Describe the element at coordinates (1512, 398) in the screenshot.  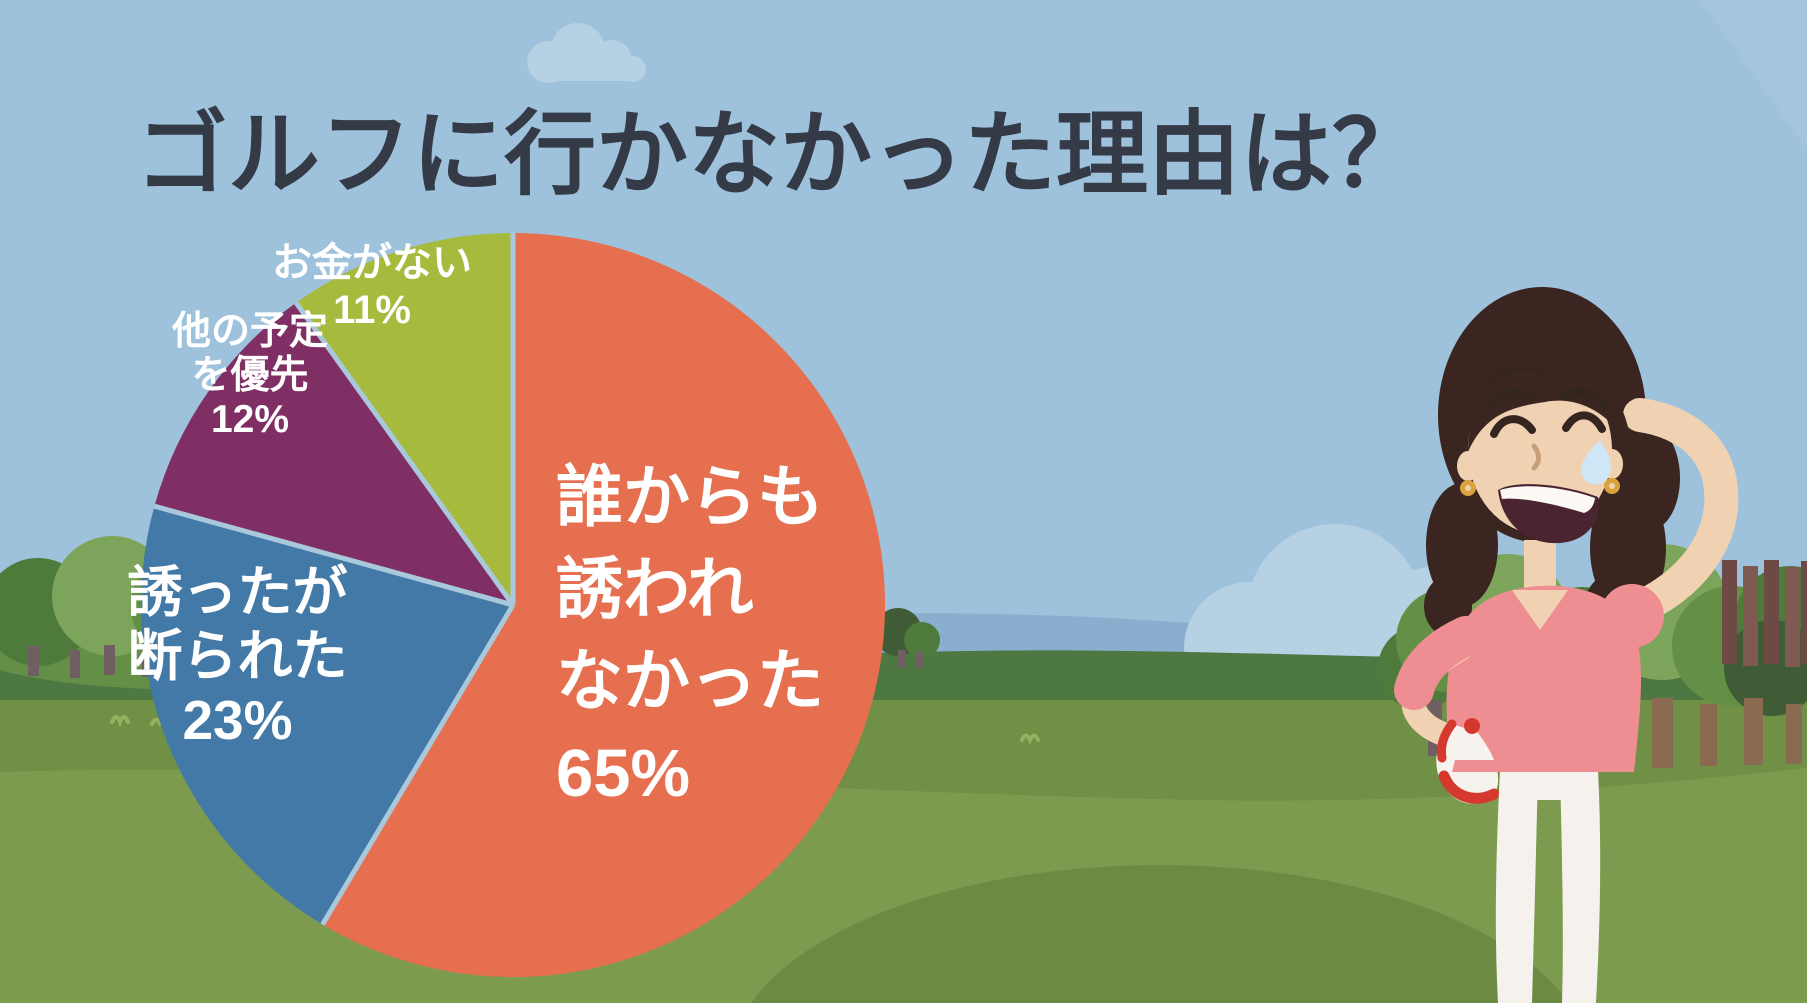
I see `left-eyebrow` at that location.